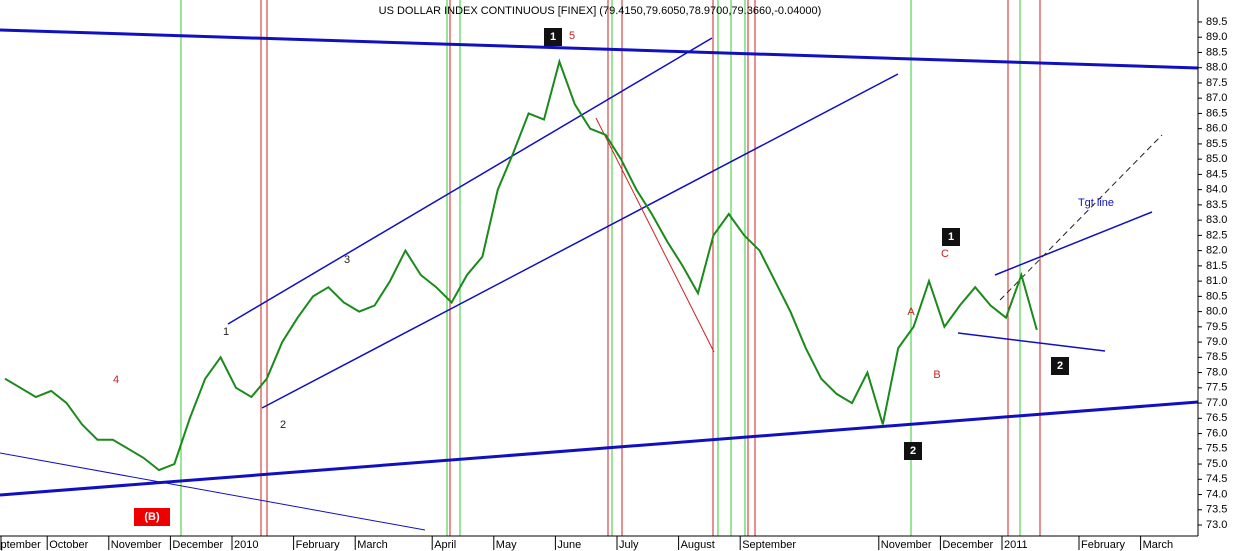 This screenshot has width=1250, height=551. Describe the element at coordinates (1016, 545) in the screenshot. I see `x-tick-label: 2011` at that location.